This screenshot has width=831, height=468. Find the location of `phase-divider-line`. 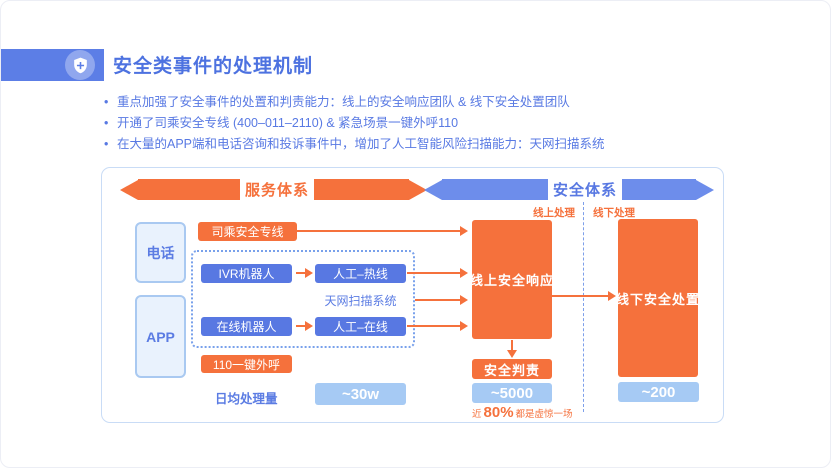

phase-divider-line is located at coordinates (583, 307).